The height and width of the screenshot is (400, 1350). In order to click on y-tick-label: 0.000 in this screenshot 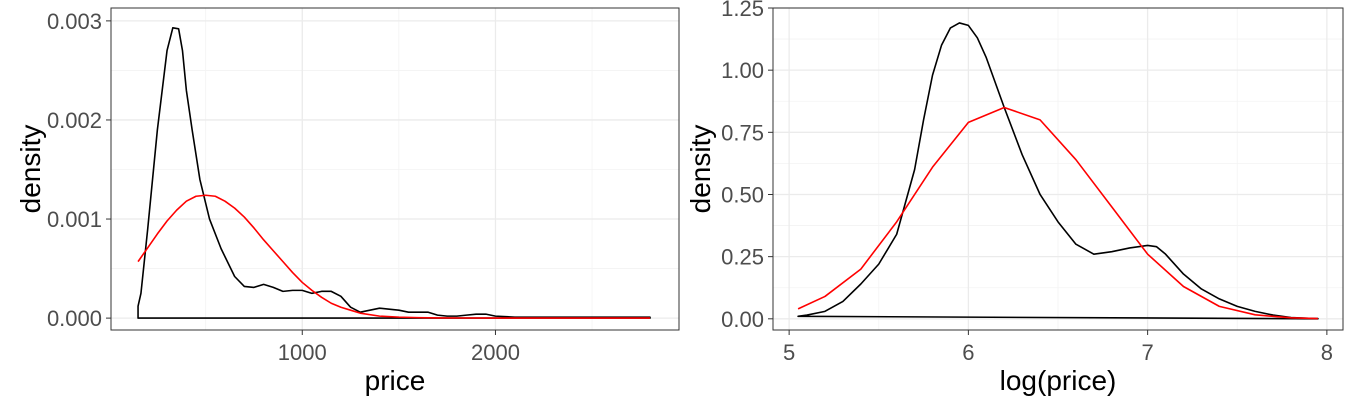, I will do `click(74, 318)`.